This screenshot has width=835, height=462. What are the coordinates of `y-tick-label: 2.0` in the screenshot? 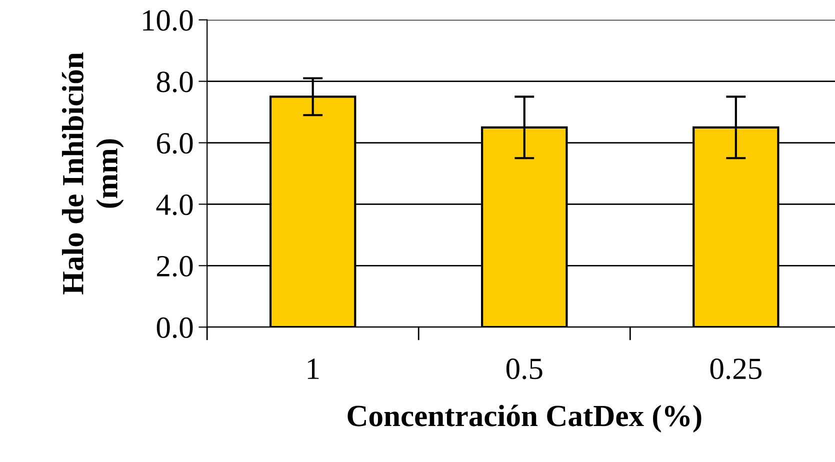 It's located at (175, 266).